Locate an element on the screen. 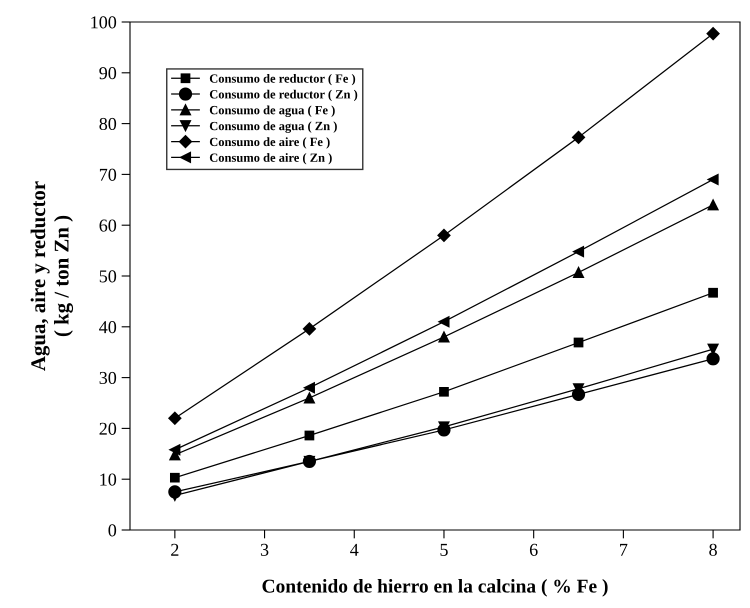 The height and width of the screenshot is (608, 750). x-tick-label: 5 is located at coordinates (444, 550).